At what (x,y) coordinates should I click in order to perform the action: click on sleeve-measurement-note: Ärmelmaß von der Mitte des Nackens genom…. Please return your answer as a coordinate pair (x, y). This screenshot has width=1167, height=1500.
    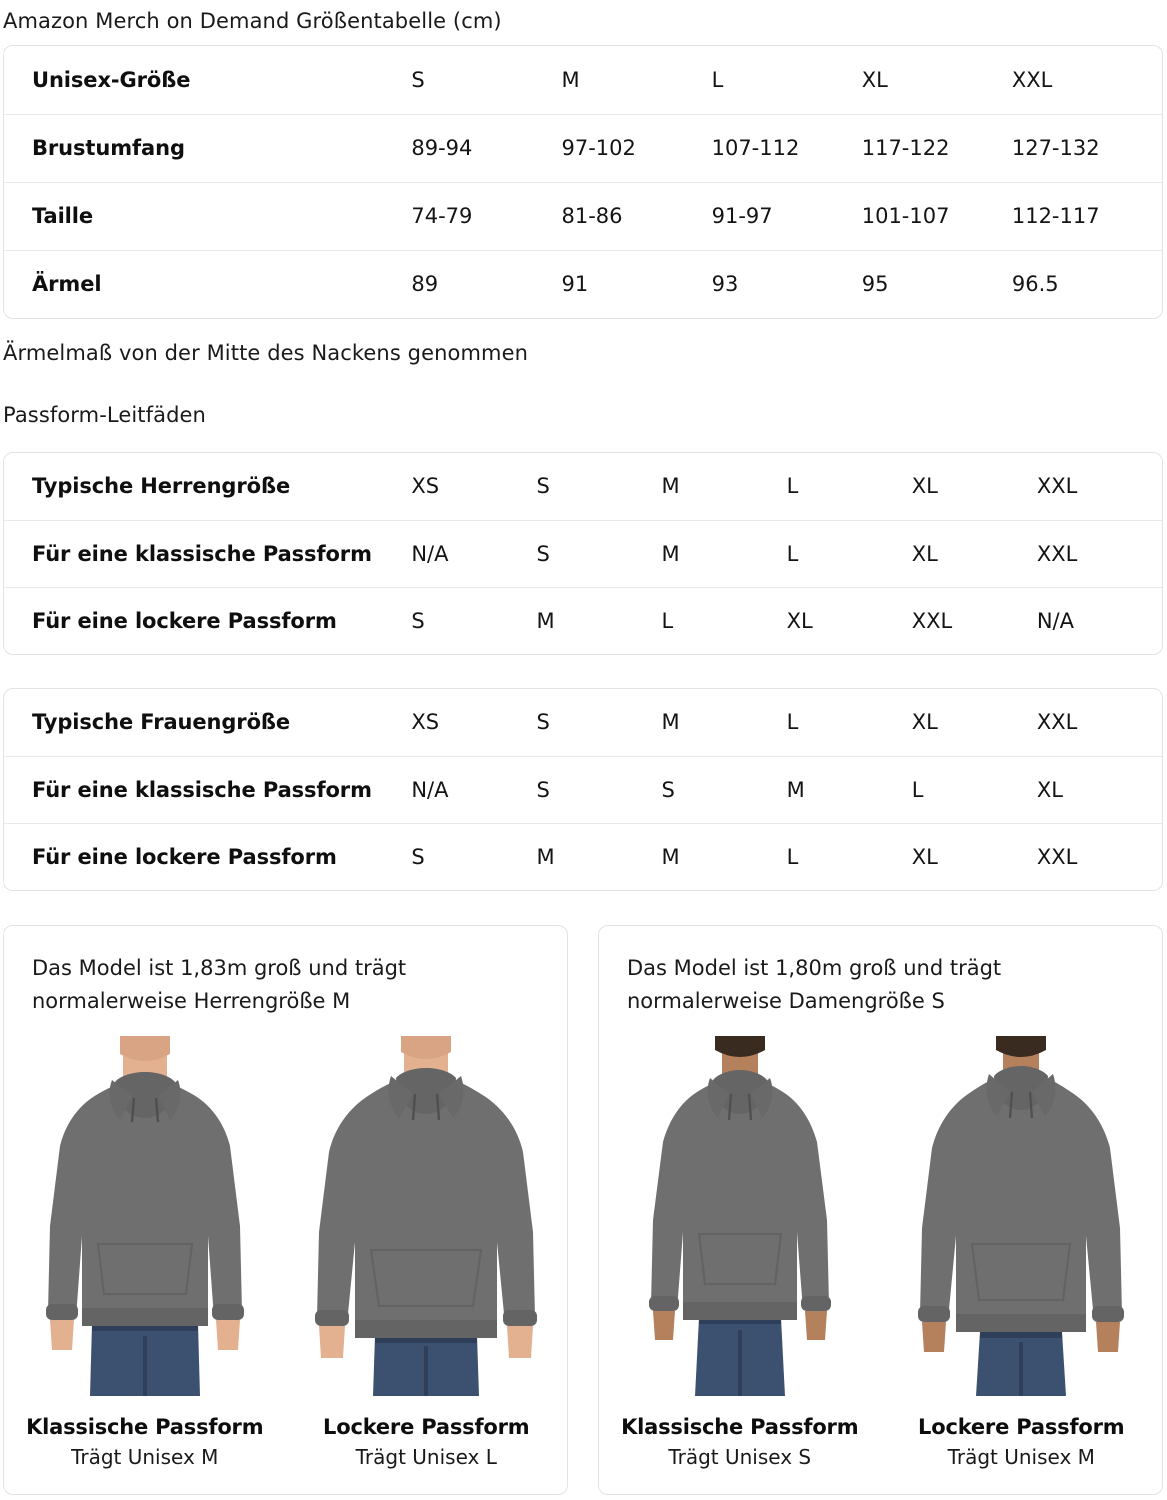
    Looking at the image, I should click on (266, 353).